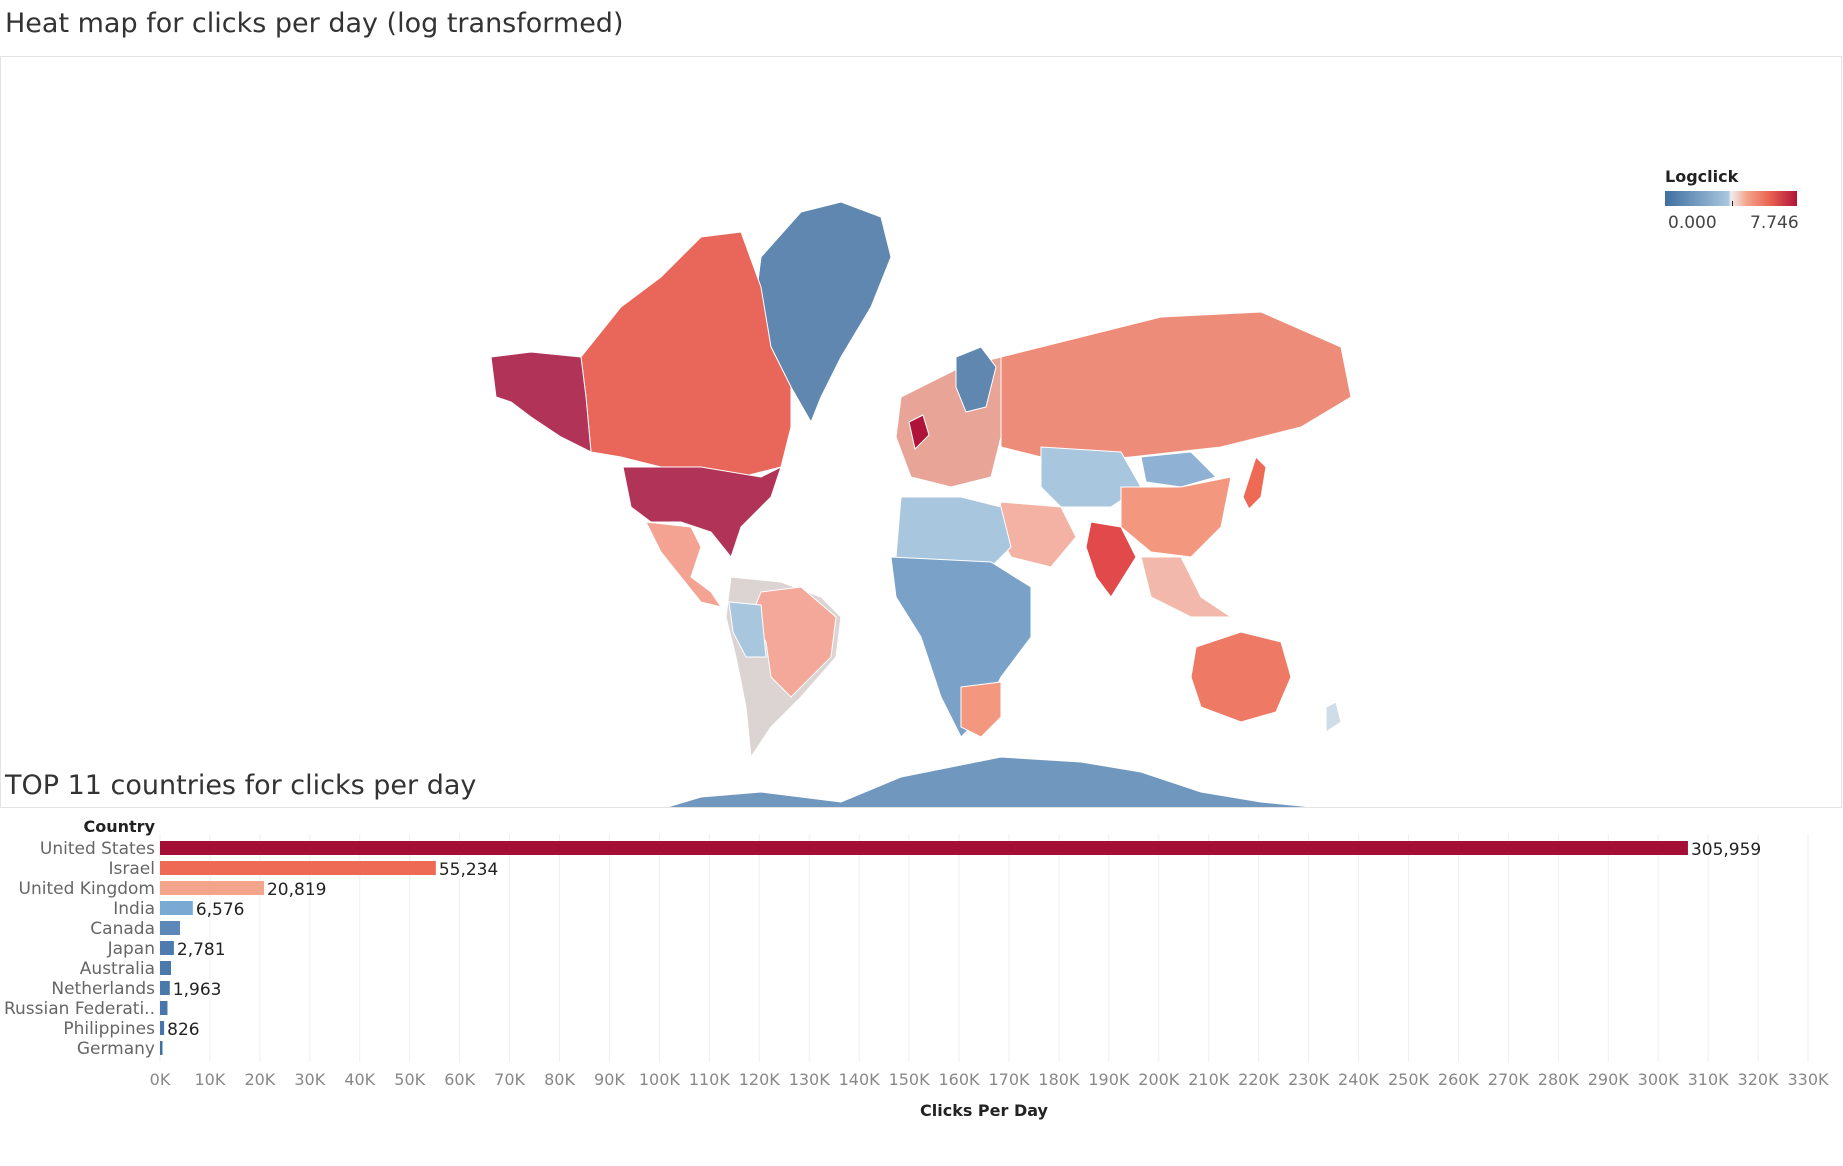  What do you see at coordinates (509, 1079) in the screenshot?
I see `x-tick-label: 70K` at bounding box center [509, 1079].